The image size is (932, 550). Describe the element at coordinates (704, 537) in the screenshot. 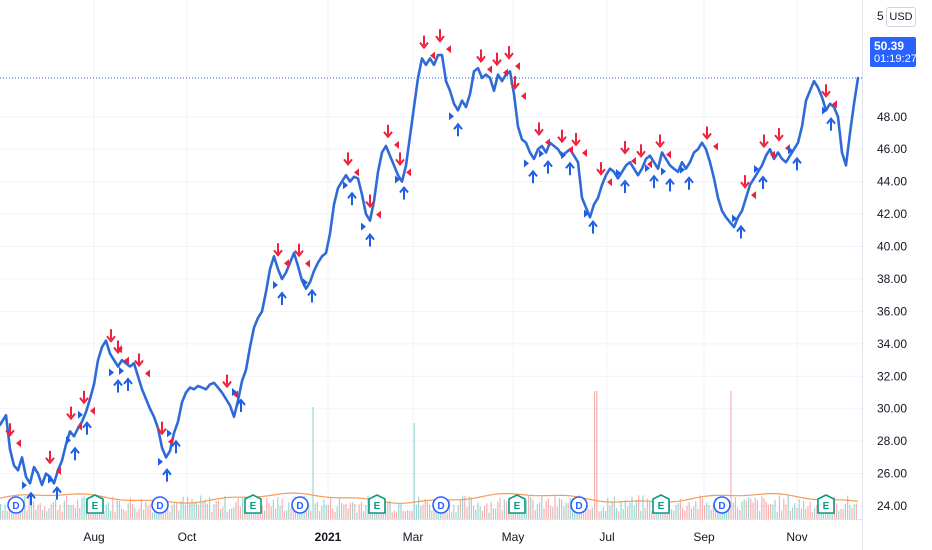

I see `x-tick-label: Sep` at that location.